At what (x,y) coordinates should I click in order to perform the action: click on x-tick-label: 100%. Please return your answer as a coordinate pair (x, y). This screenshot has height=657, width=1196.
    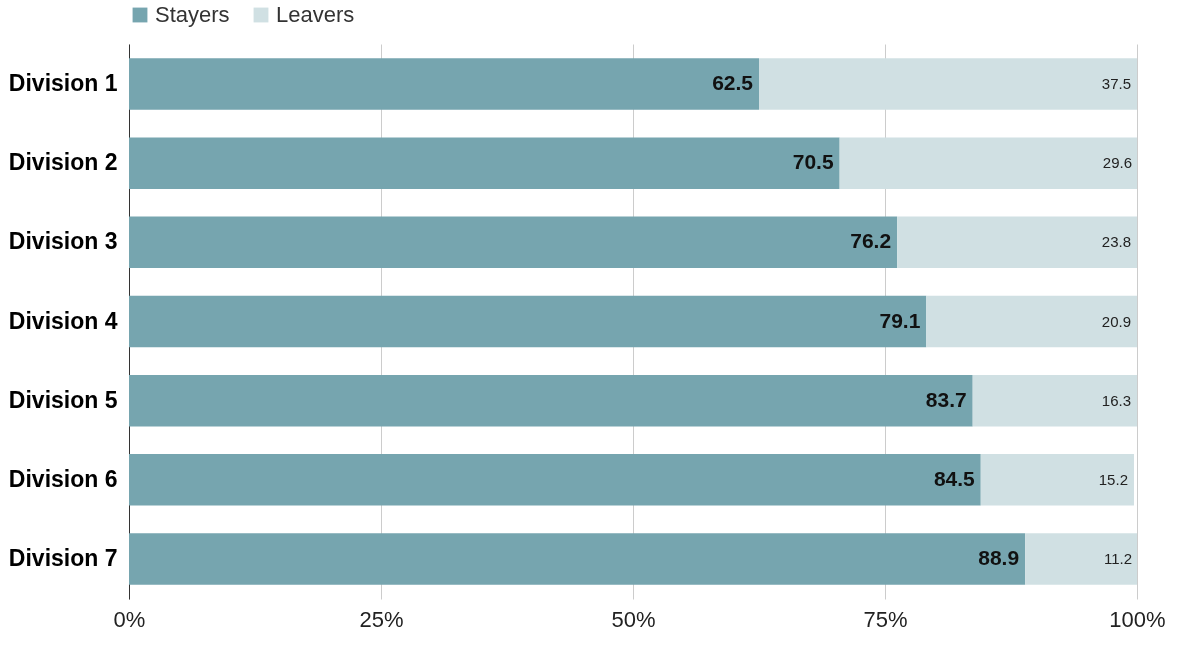
    Looking at the image, I should click on (1137, 619).